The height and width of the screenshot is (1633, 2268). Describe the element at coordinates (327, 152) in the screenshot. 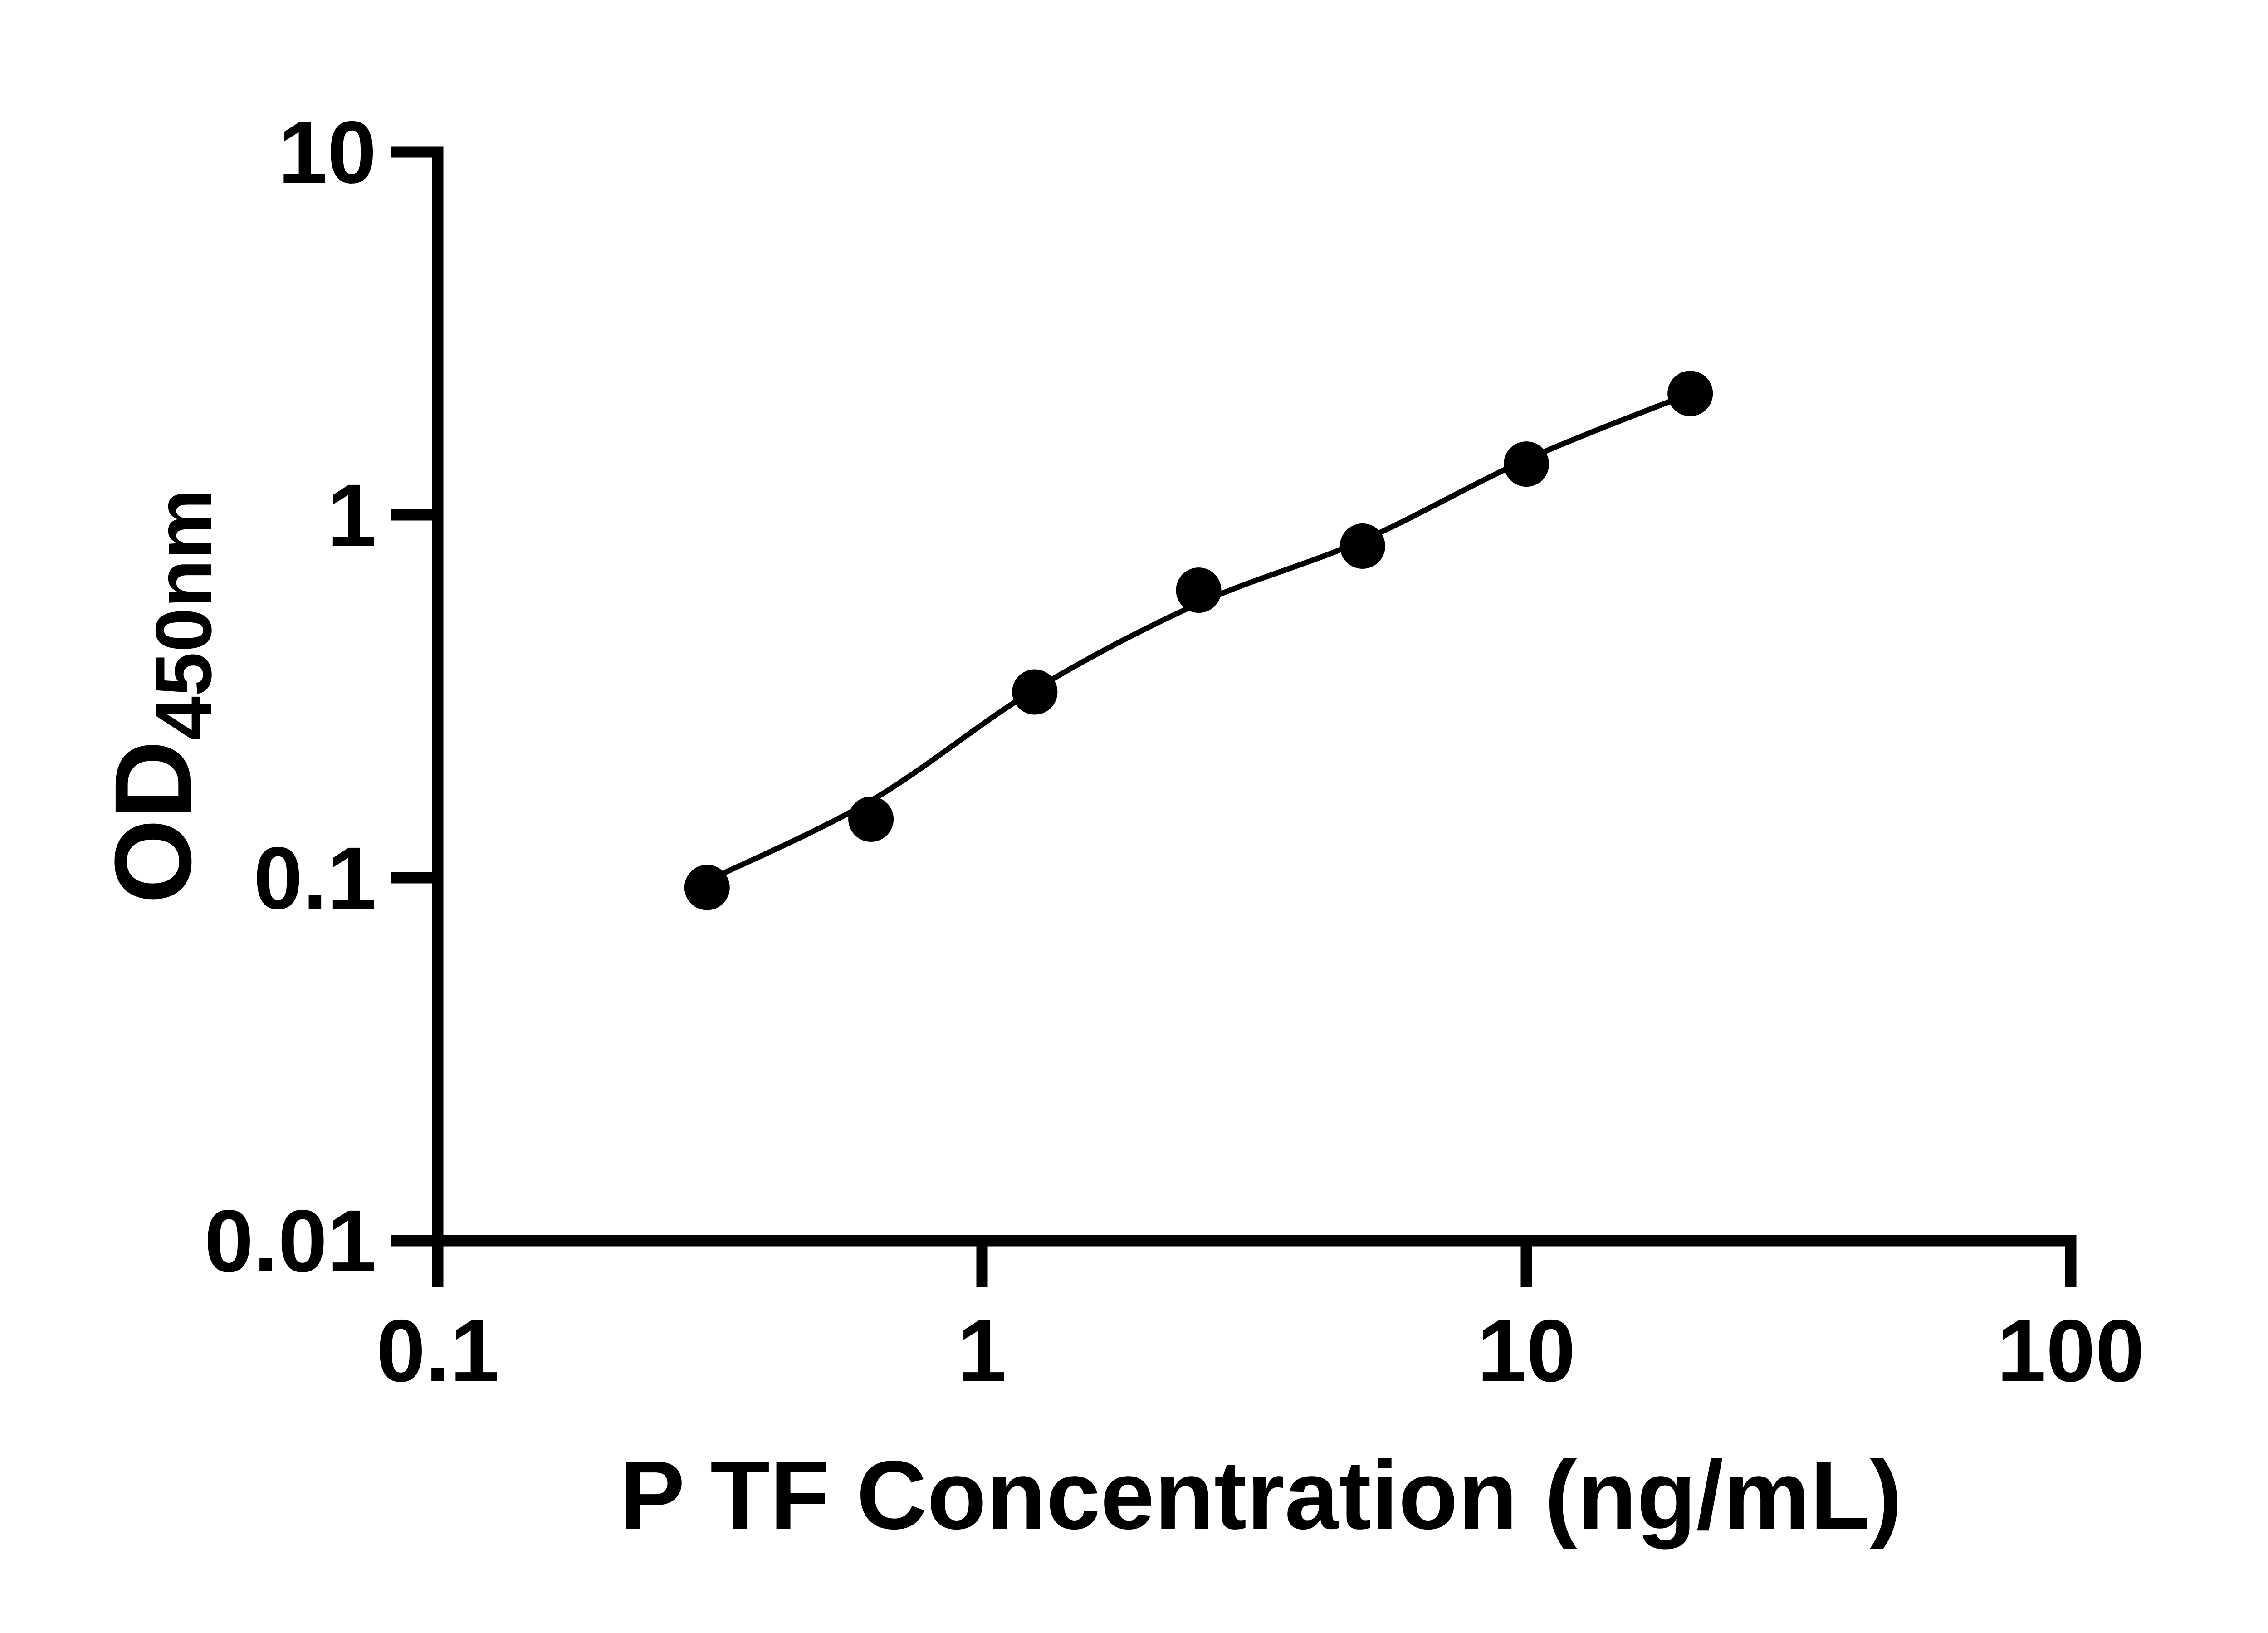

I see `y-tick-label: 10` at that location.